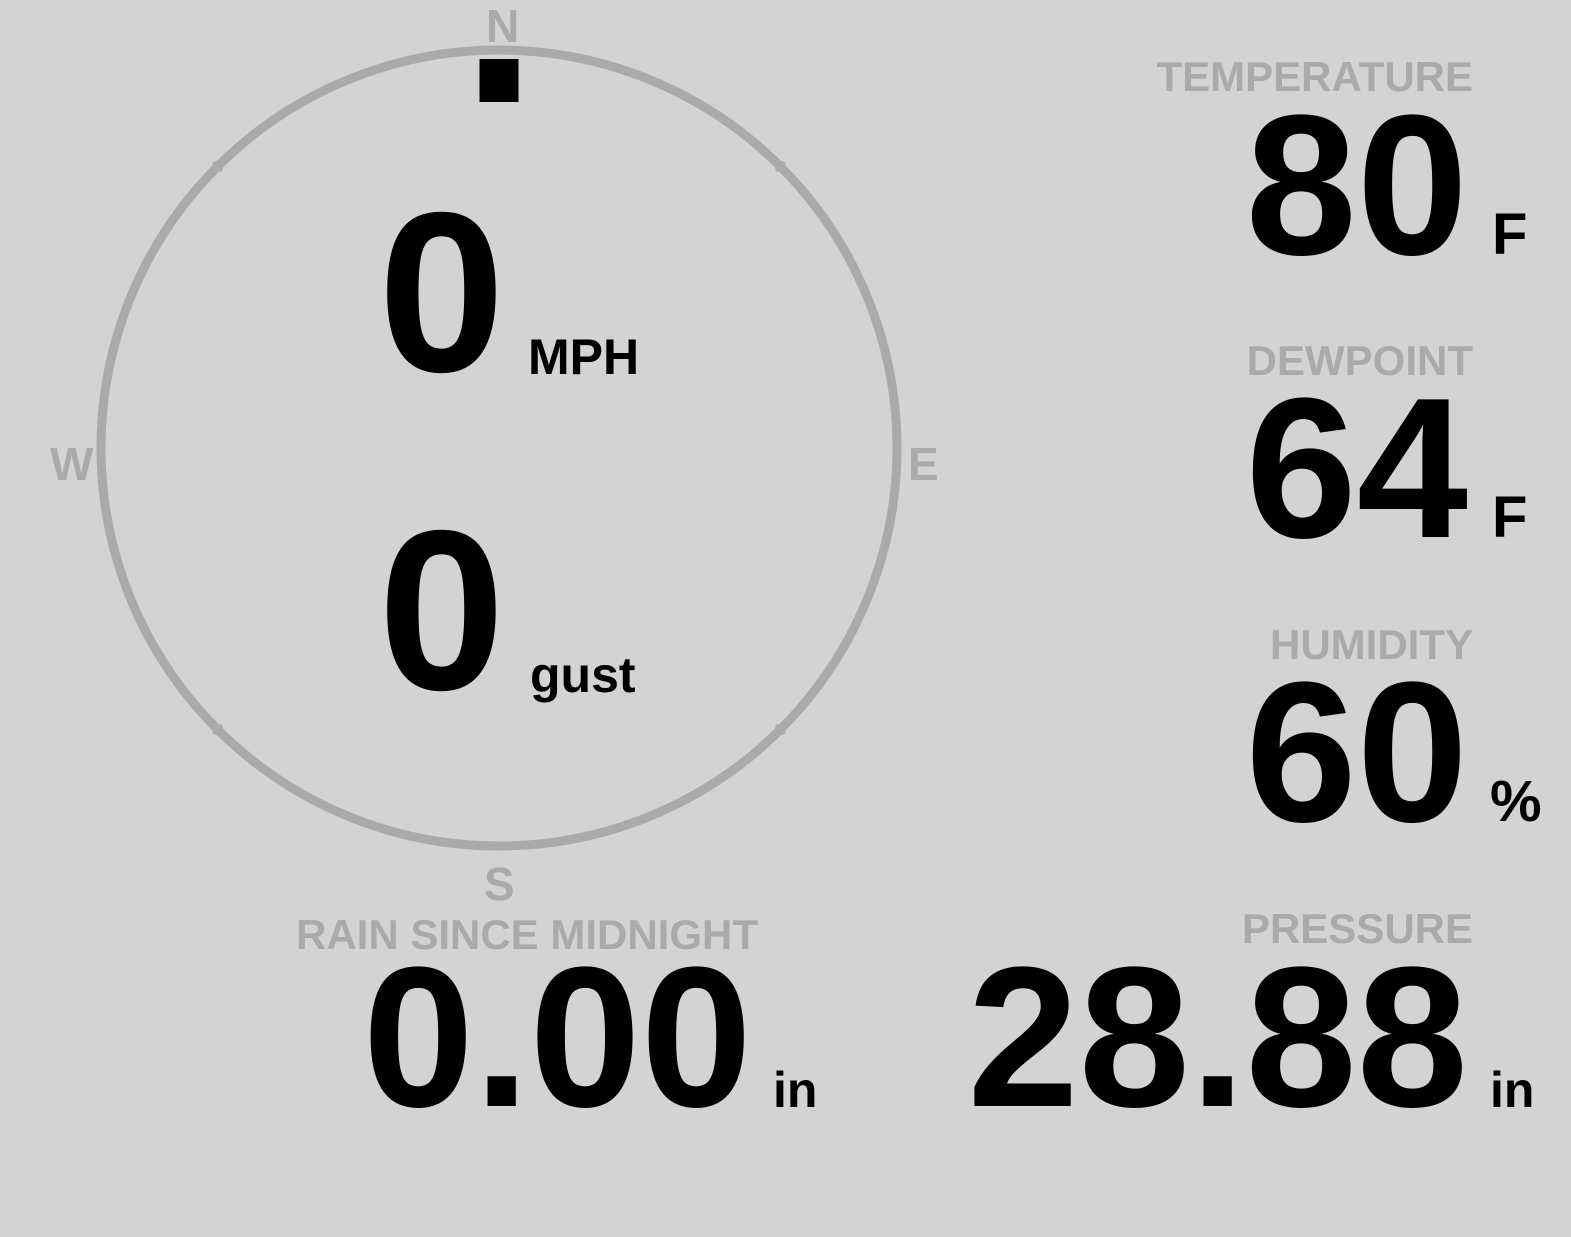 Image resolution: width=1571 pixels, height=1237 pixels. I want to click on compass-east: E, so click(923, 464).